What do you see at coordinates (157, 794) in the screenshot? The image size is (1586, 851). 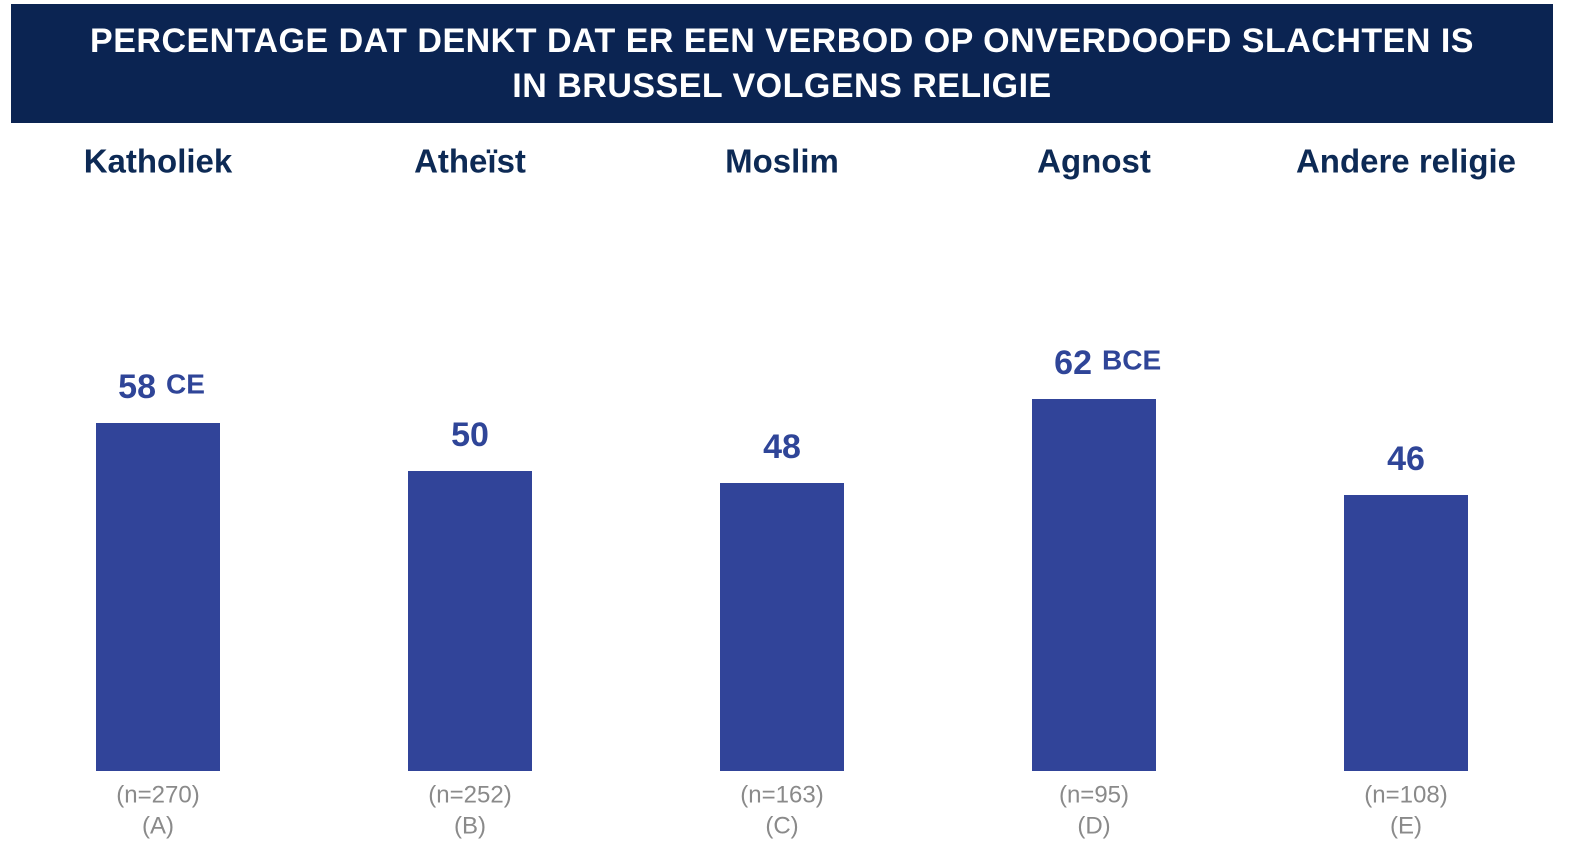 I see `sample-size: (n=270)` at bounding box center [157, 794].